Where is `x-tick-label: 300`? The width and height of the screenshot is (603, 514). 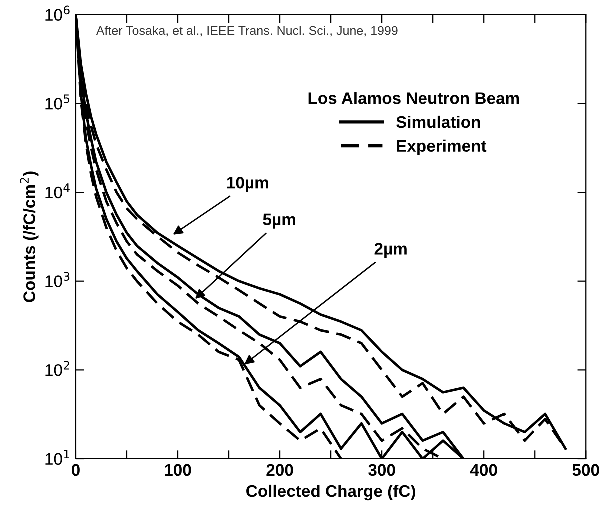 x-tick-label: 300 is located at coordinates (382, 470).